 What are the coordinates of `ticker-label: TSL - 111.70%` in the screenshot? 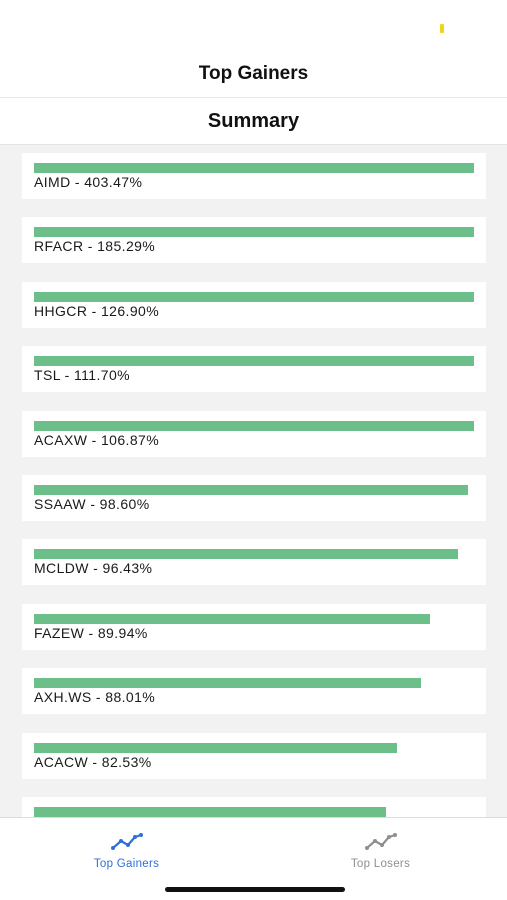 It's located at (82, 375).